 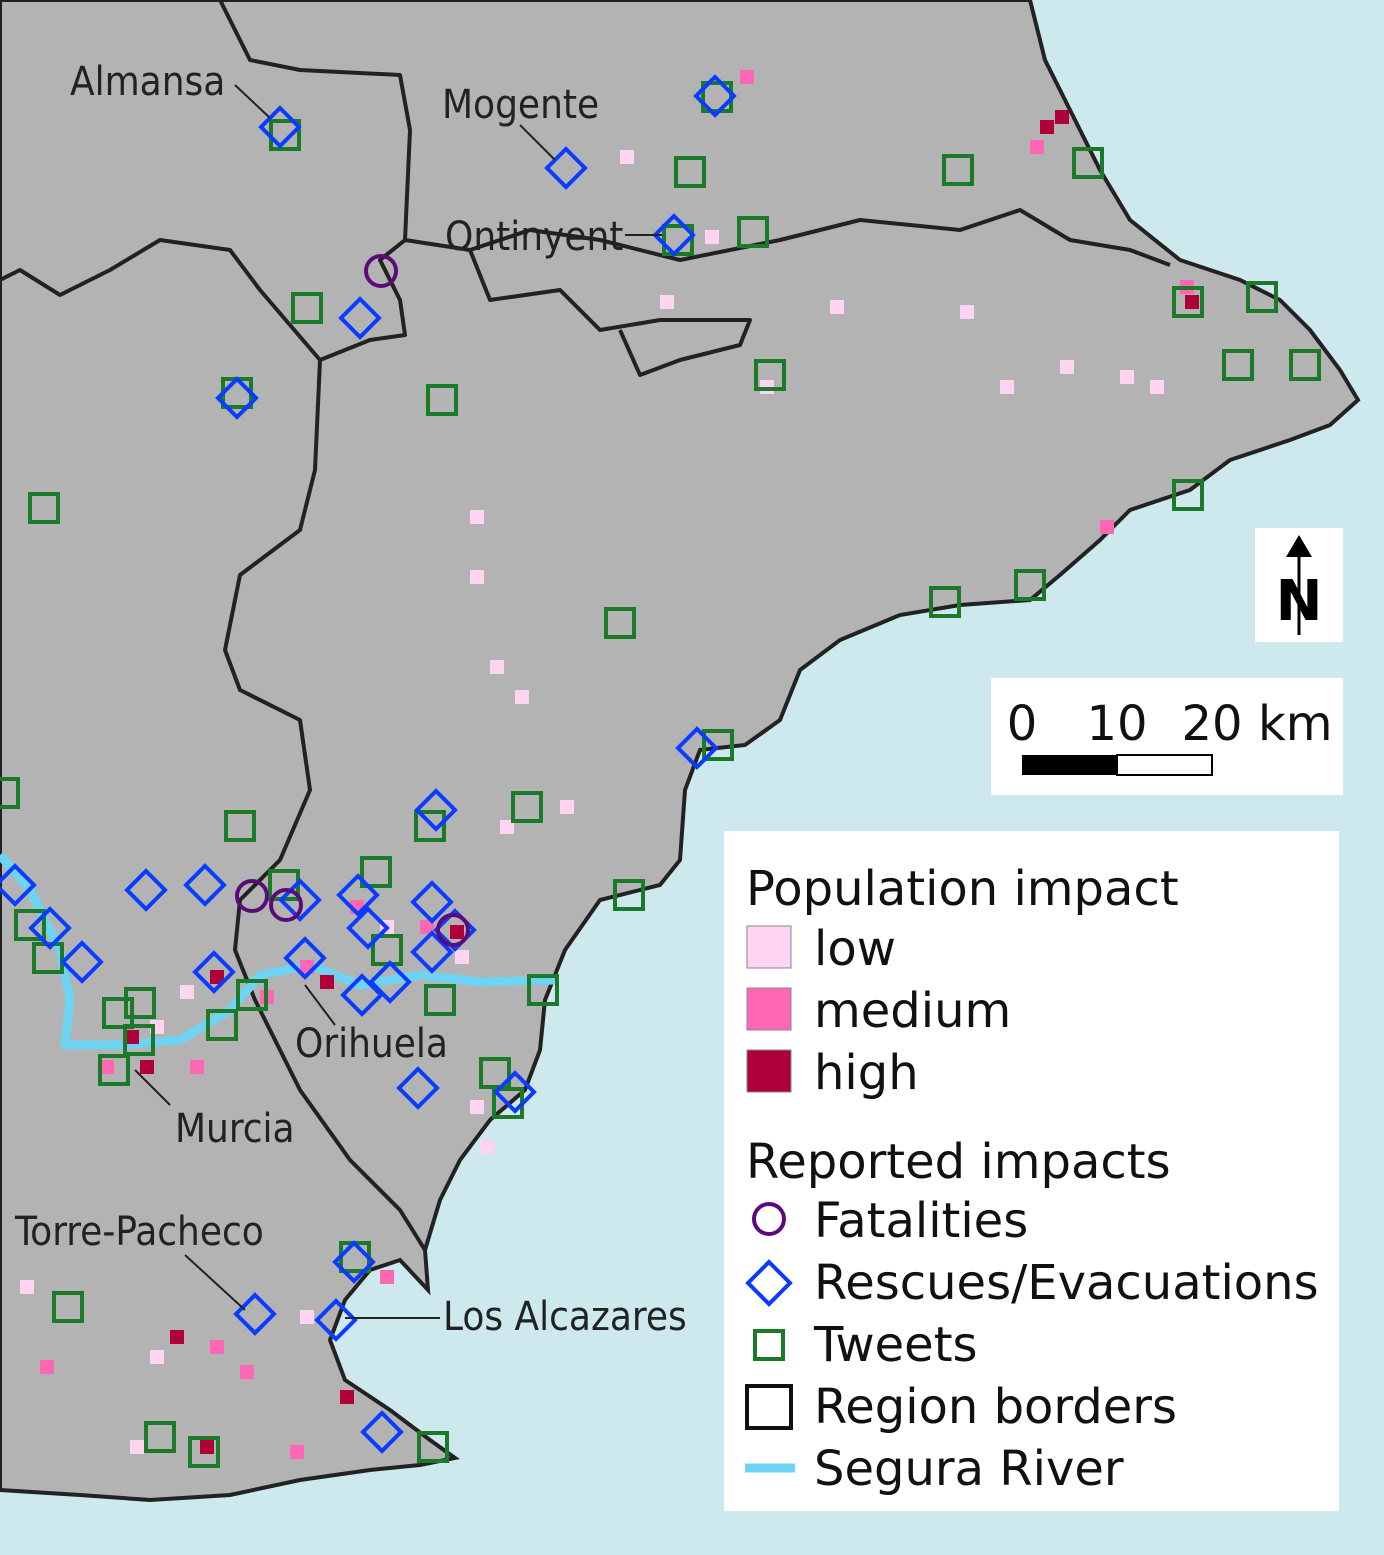 What do you see at coordinates (995, 1407) in the screenshot?
I see `legend-label: Region borders` at bounding box center [995, 1407].